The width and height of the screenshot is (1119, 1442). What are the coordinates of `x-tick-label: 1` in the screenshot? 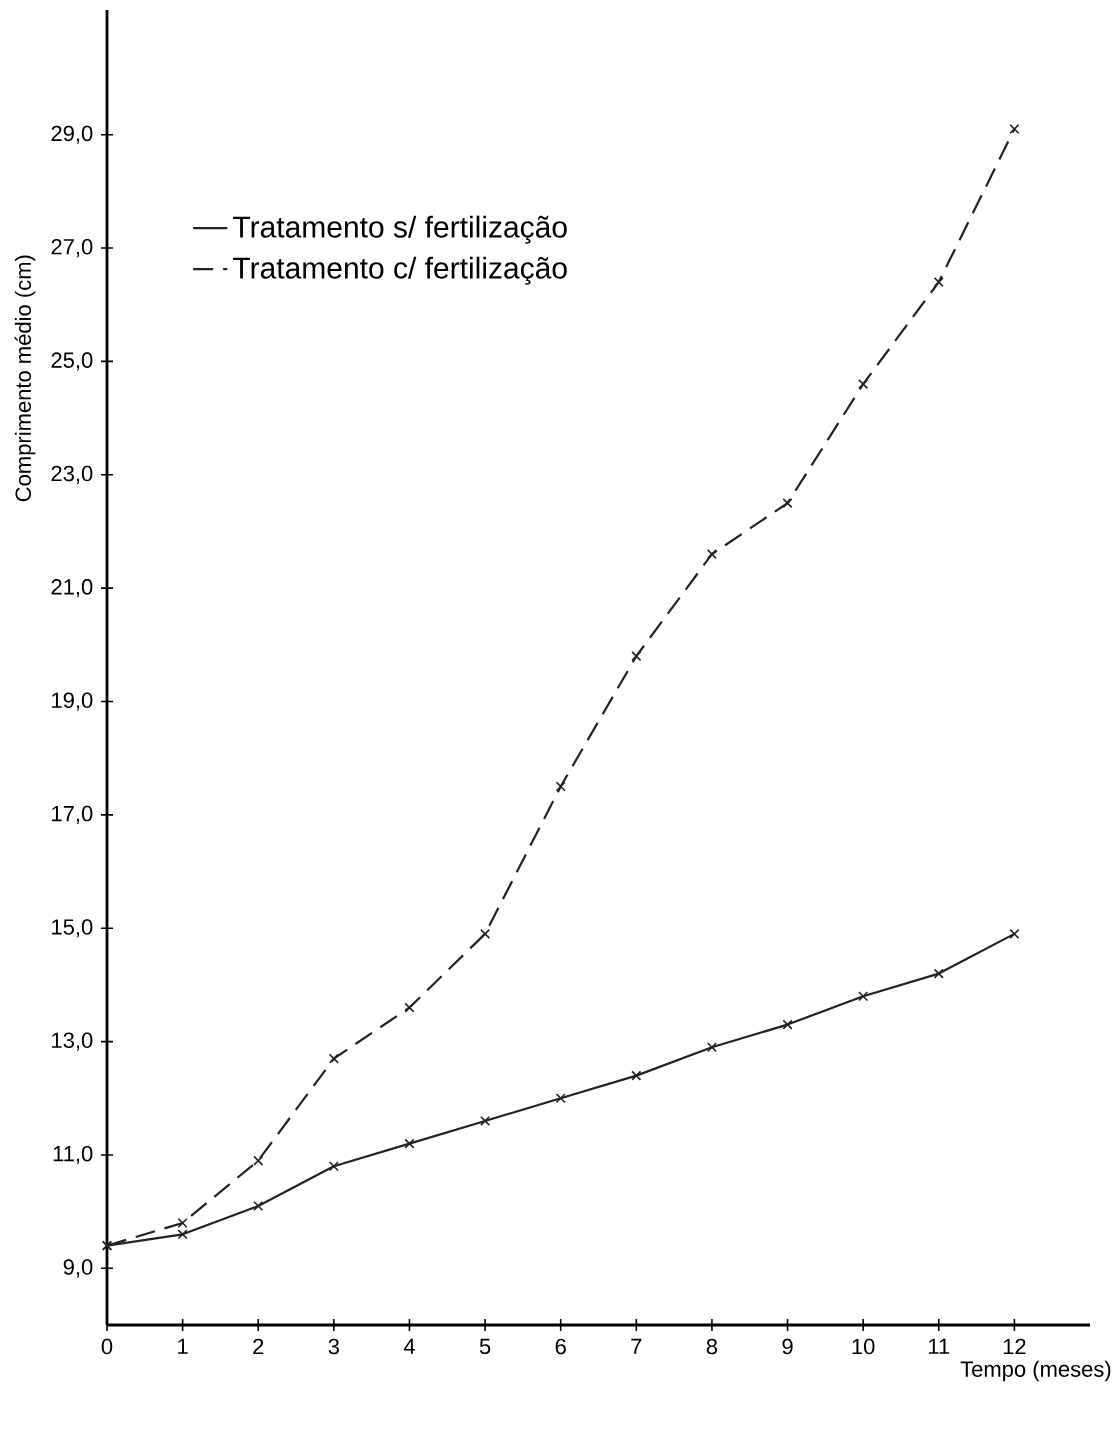 It's located at (183, 1346).